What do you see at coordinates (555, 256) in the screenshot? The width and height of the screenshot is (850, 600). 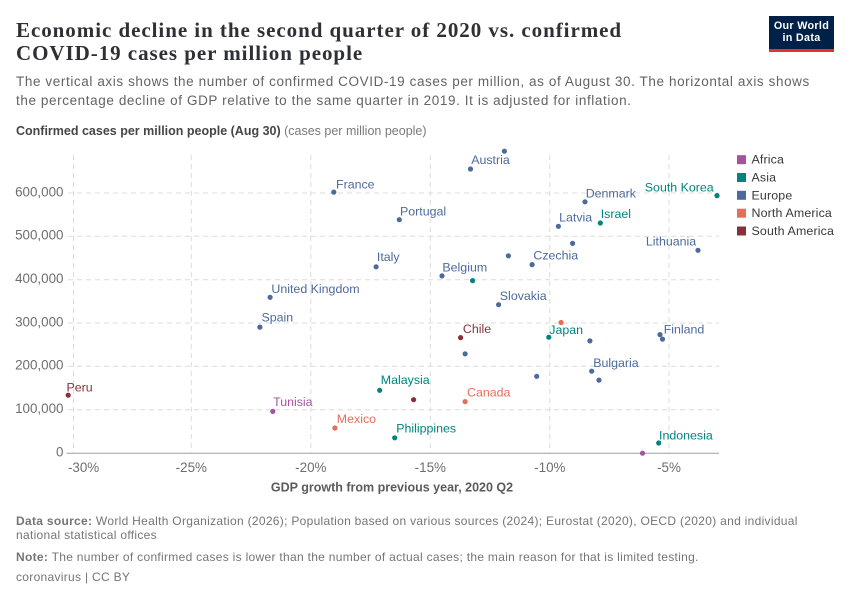 I see `svg-text: Czechia` at bounding box center [555, 256].